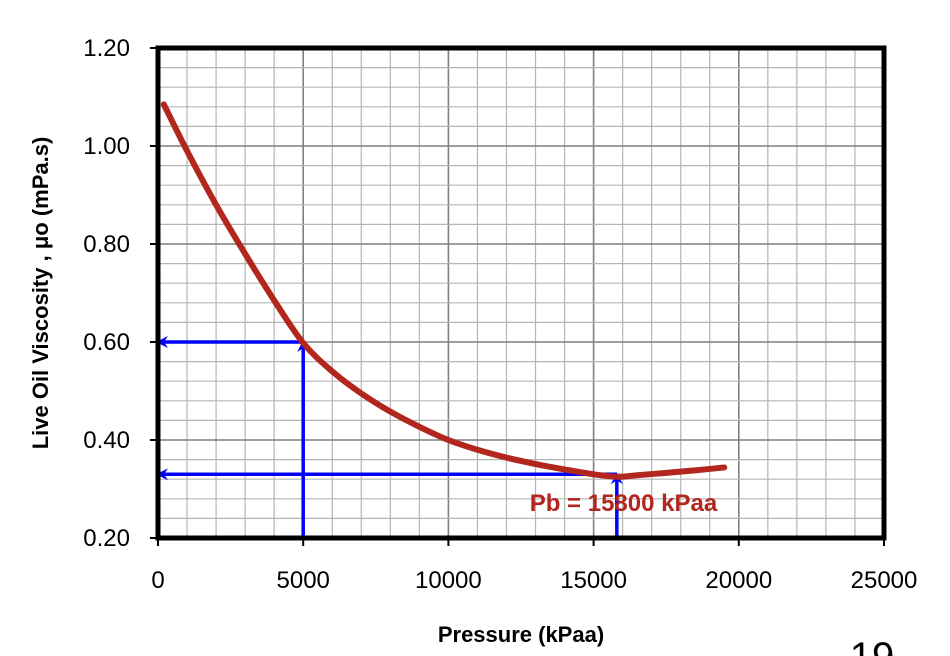  What do you see at coordinates (872, 645) in the screenshot?
I see `page-number: 19` at bounding box center [872, 645].